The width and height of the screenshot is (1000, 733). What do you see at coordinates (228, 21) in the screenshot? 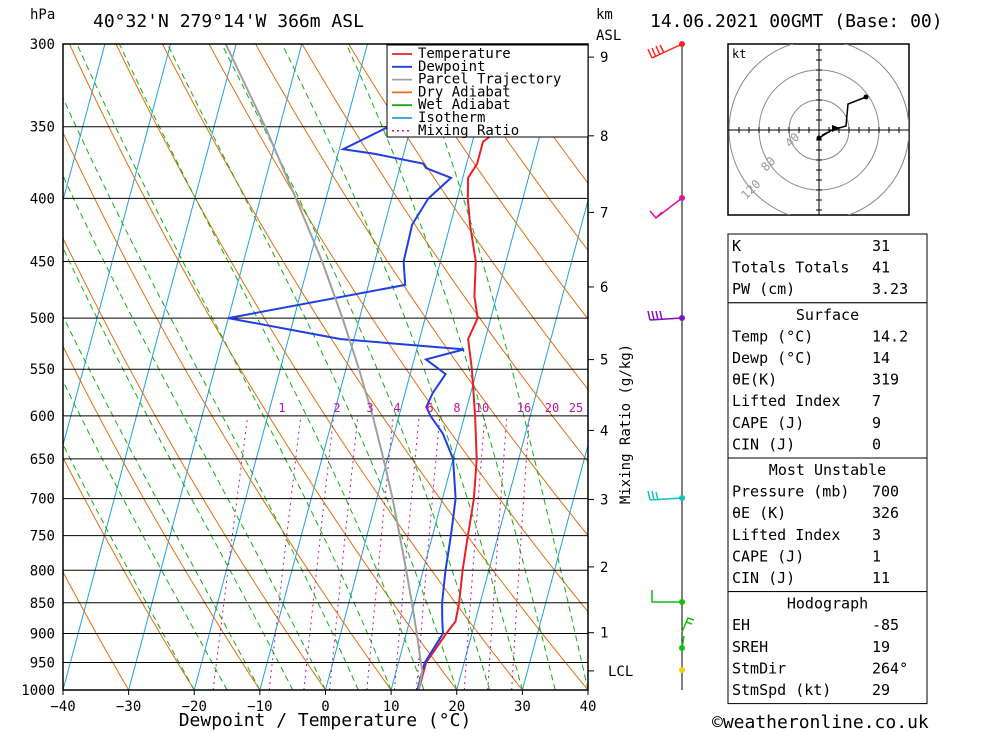
I see `location-title: 40°32'N 279°14'W 366m ASL` at bounding box center [228, 21].